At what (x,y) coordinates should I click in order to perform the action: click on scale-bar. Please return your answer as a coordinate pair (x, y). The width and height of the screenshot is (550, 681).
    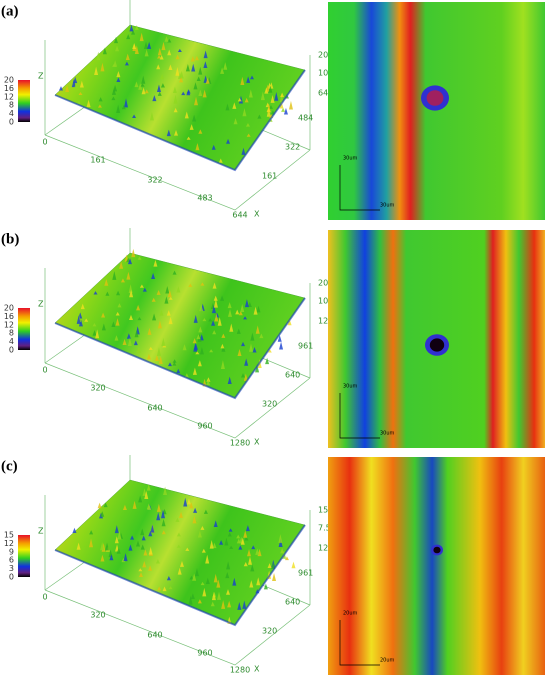
    Looking at the image, I should click on (359, 416).